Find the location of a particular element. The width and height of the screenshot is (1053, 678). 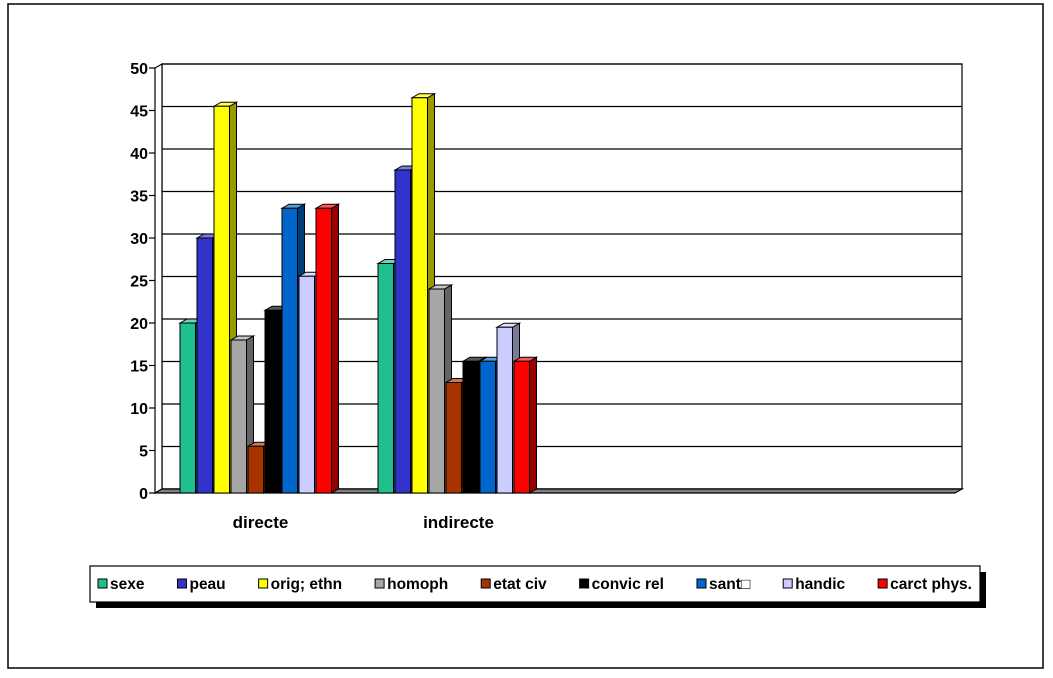

legend-item: orig; ethn is located at coordinates (300, 584).